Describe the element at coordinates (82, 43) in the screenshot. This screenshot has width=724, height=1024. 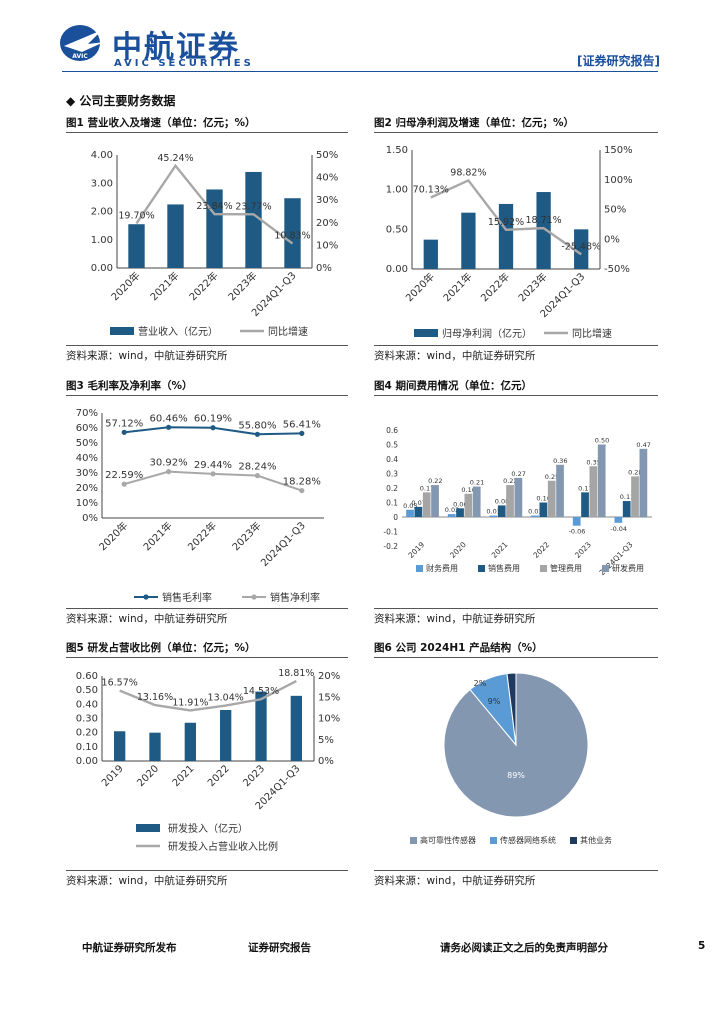
I see `avic-logo-icon: AVIC` at that location.